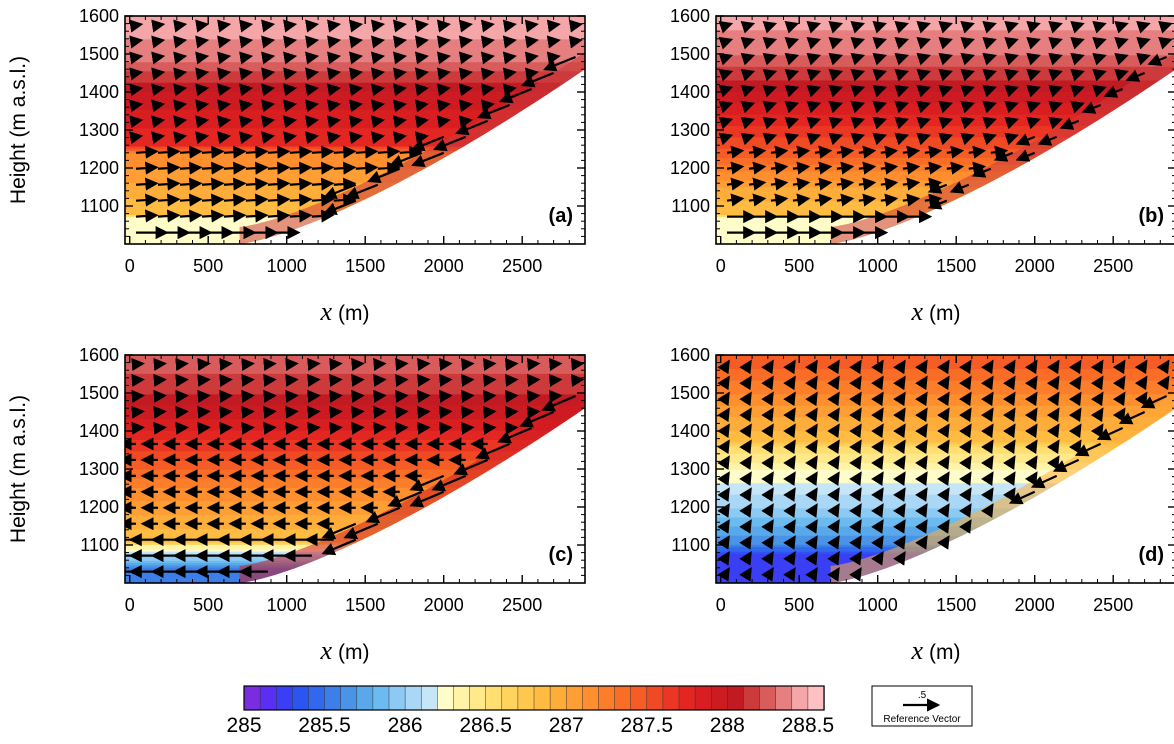 The width and height of the screenshot is (1174, 744). I want to click on x-tick-label: 1000, so click(287, 266).